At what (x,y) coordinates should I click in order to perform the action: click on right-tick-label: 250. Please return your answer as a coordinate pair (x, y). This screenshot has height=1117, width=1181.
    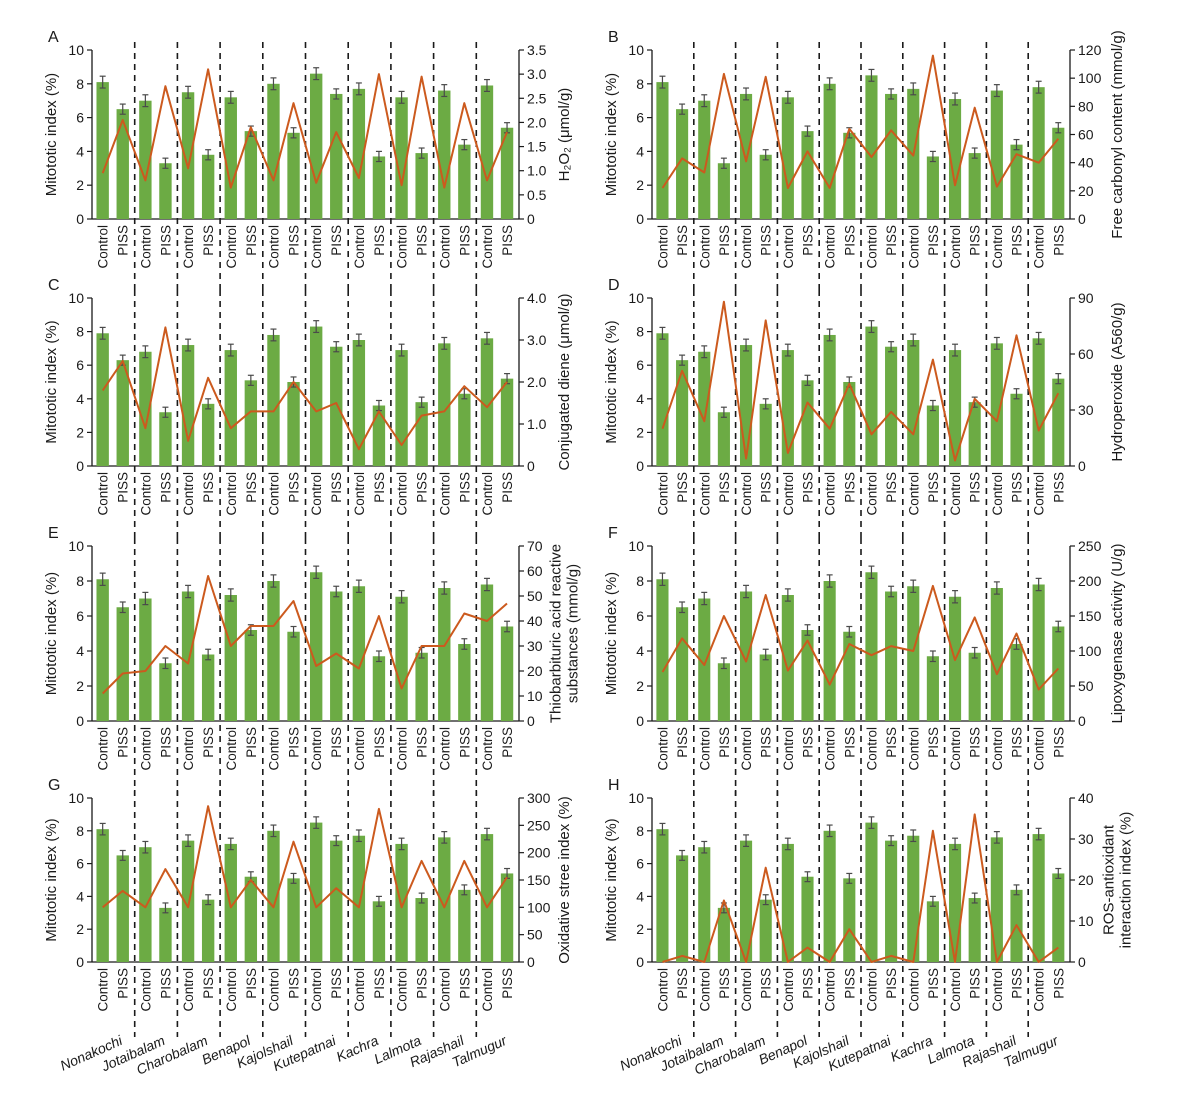
    Looking at the image, I should click on (1090, 546).